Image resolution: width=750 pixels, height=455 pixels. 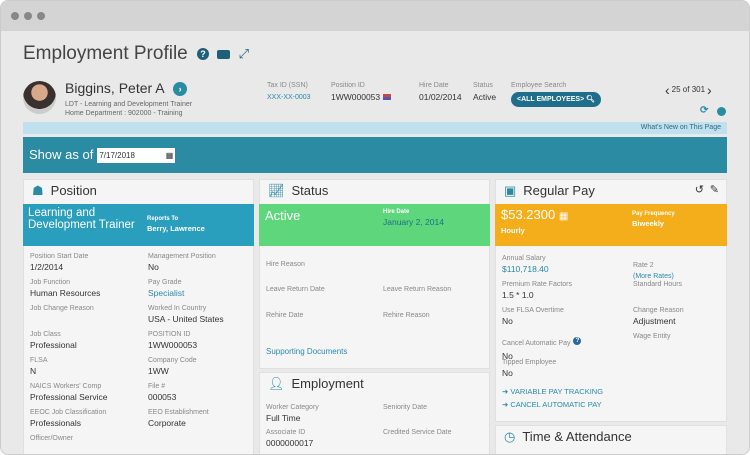 What do you see at coordinates (62, 308) in the screenshot?
I see `field-label: Job Change Reason` at bounding box center [62, 308].